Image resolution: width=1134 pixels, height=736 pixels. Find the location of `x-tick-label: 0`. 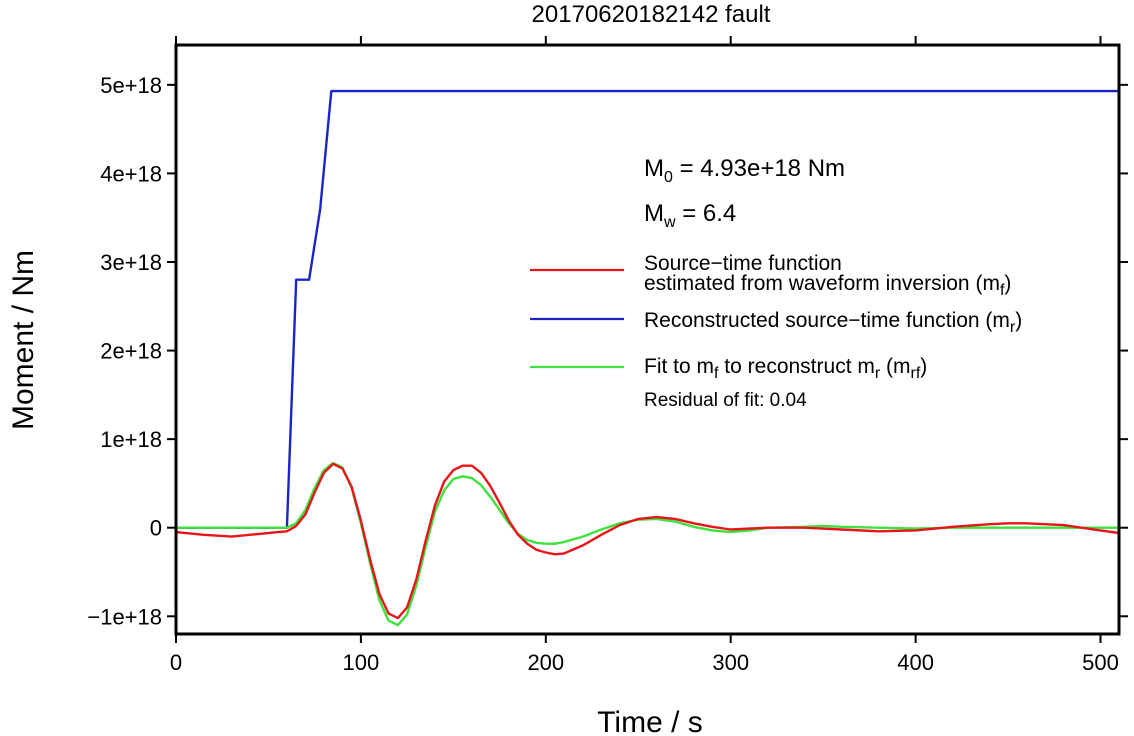

x-tick-label: 0 is located at coordinates (176, 662).